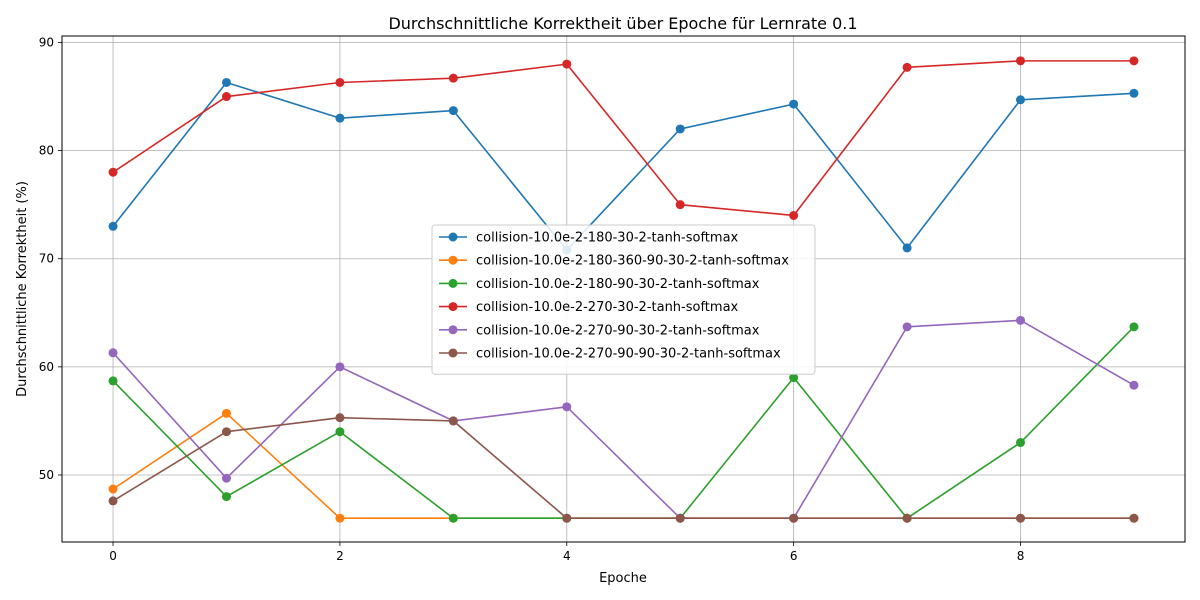 The width and height of the screenshot is (1200, 600). What do you see at coordinates (46, 42) in the screenshot?
I see `y-tick-label: 90` at bounding box center [46, 42].